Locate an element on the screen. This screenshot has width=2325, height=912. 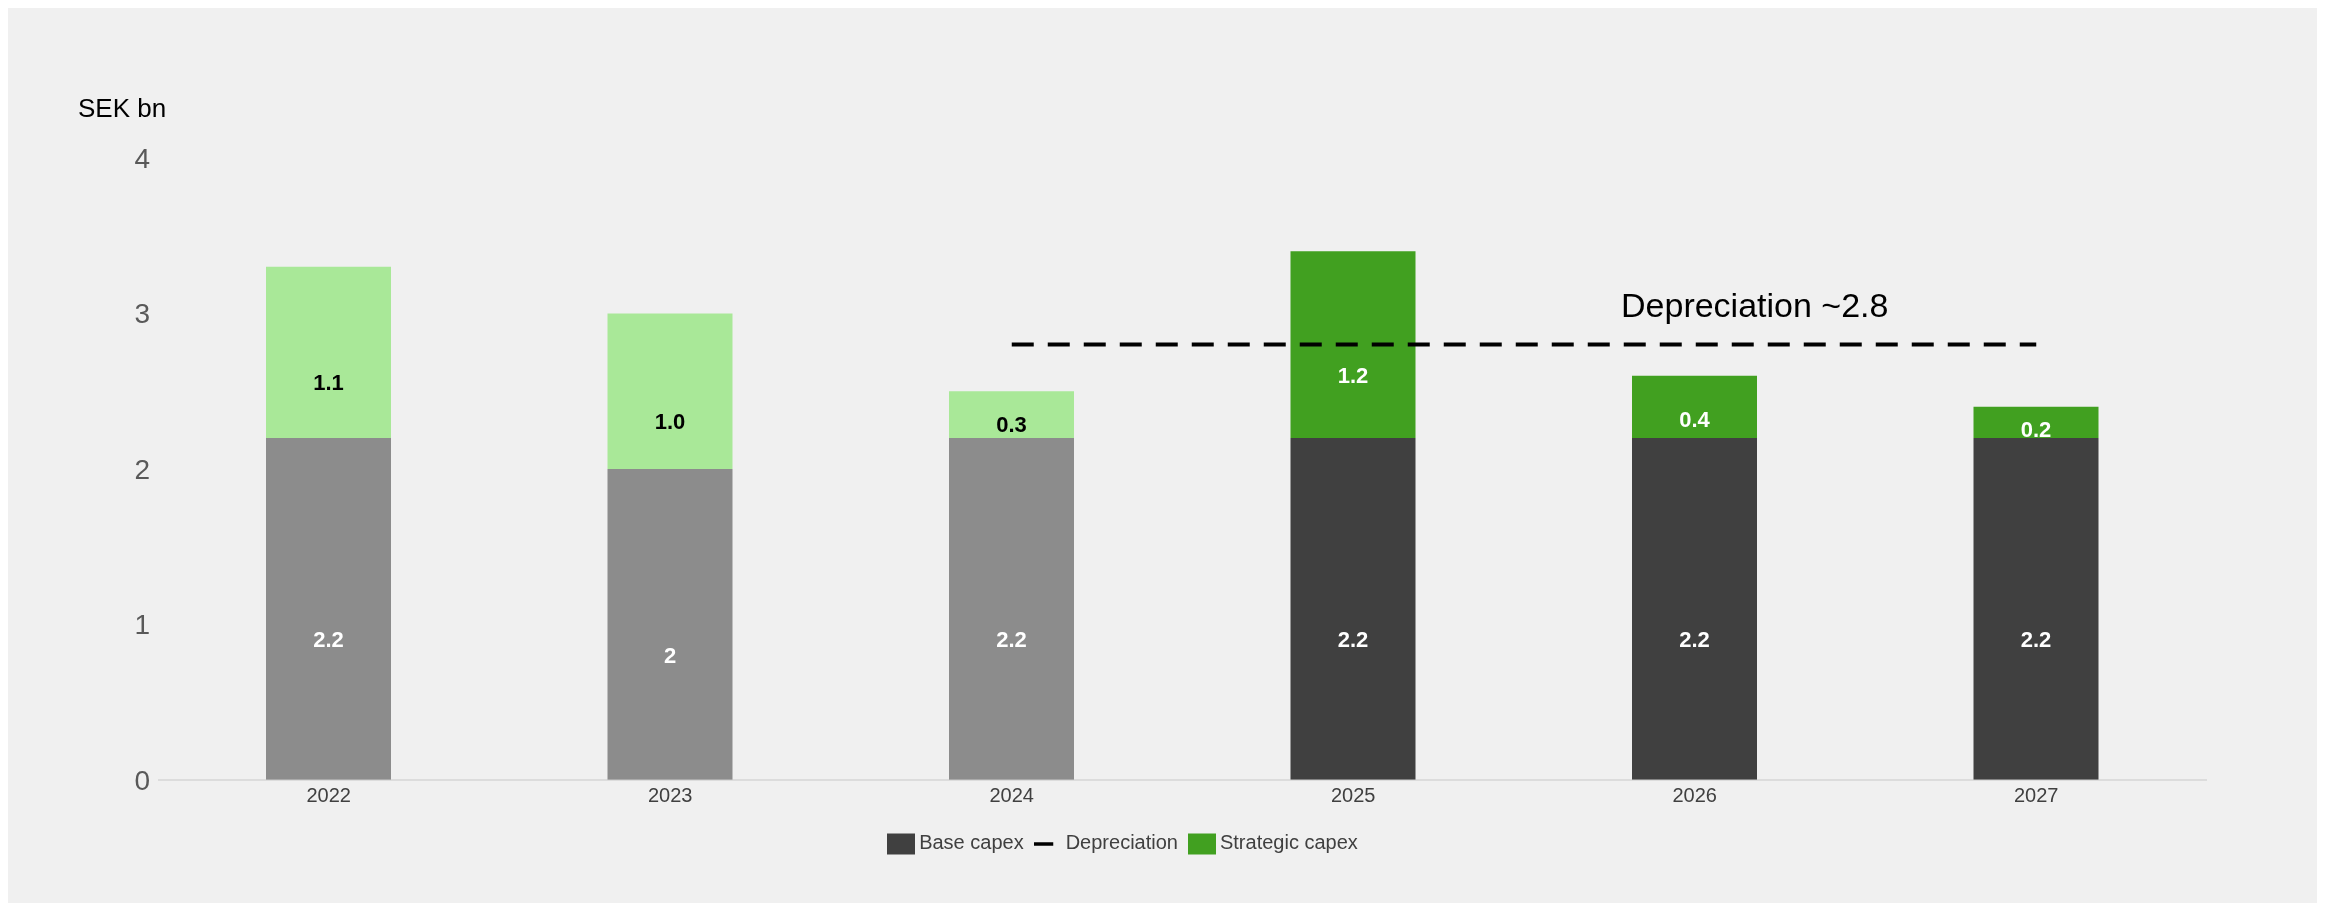
data-label: 1.0 is located at coordinates (670, 422).